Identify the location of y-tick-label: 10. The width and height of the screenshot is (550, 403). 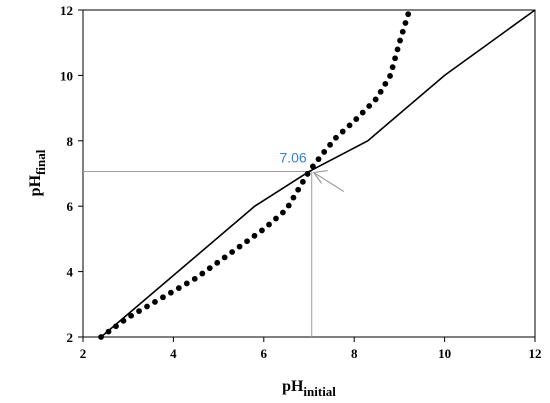
(66, 75).